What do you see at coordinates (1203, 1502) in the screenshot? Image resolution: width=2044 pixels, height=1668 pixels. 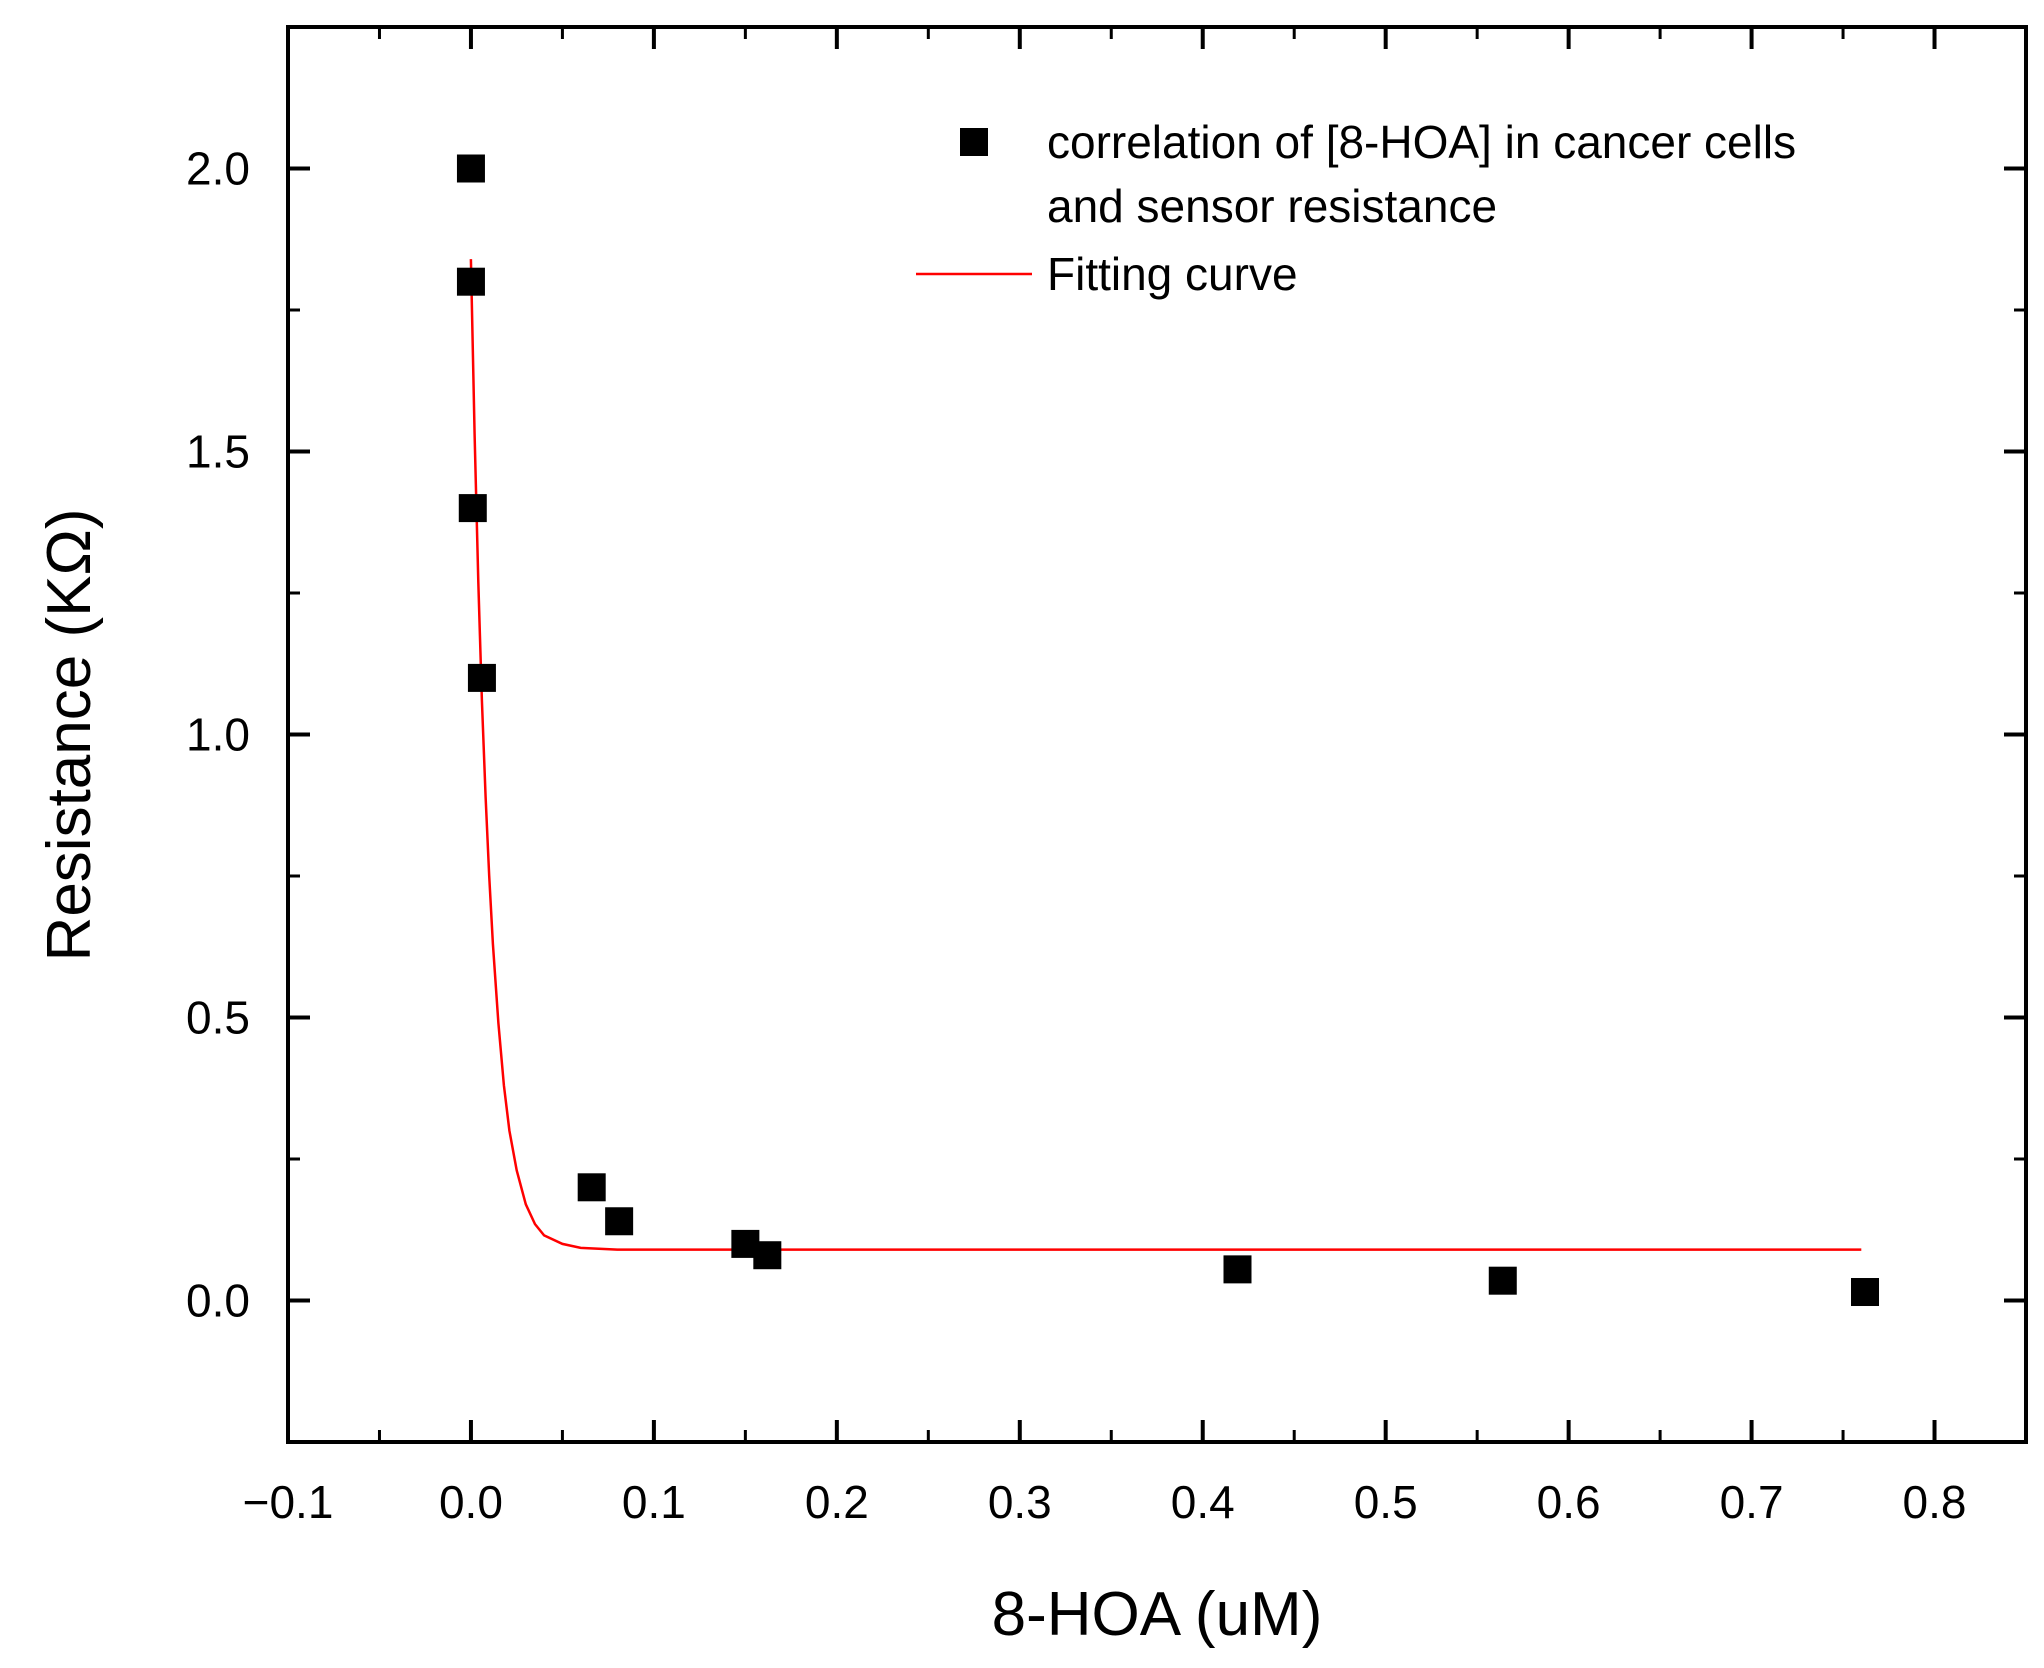 I see `x-tick-label: 0.4` at bounding box center [1203, 1502].